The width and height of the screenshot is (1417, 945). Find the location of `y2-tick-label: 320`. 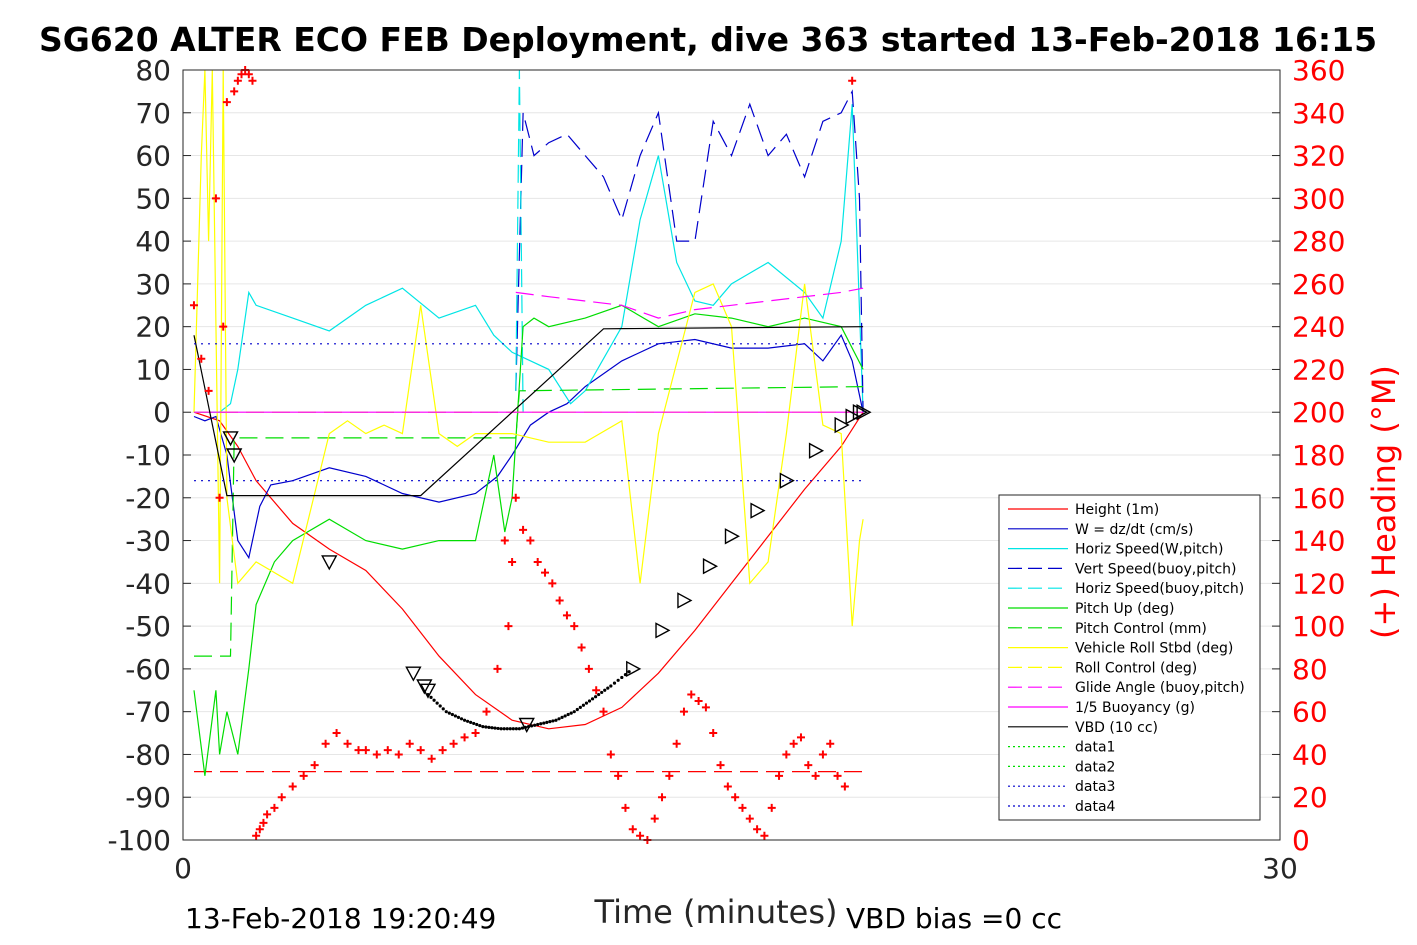

y2-tick-label: 320 is located at coordinates (1318, 156).